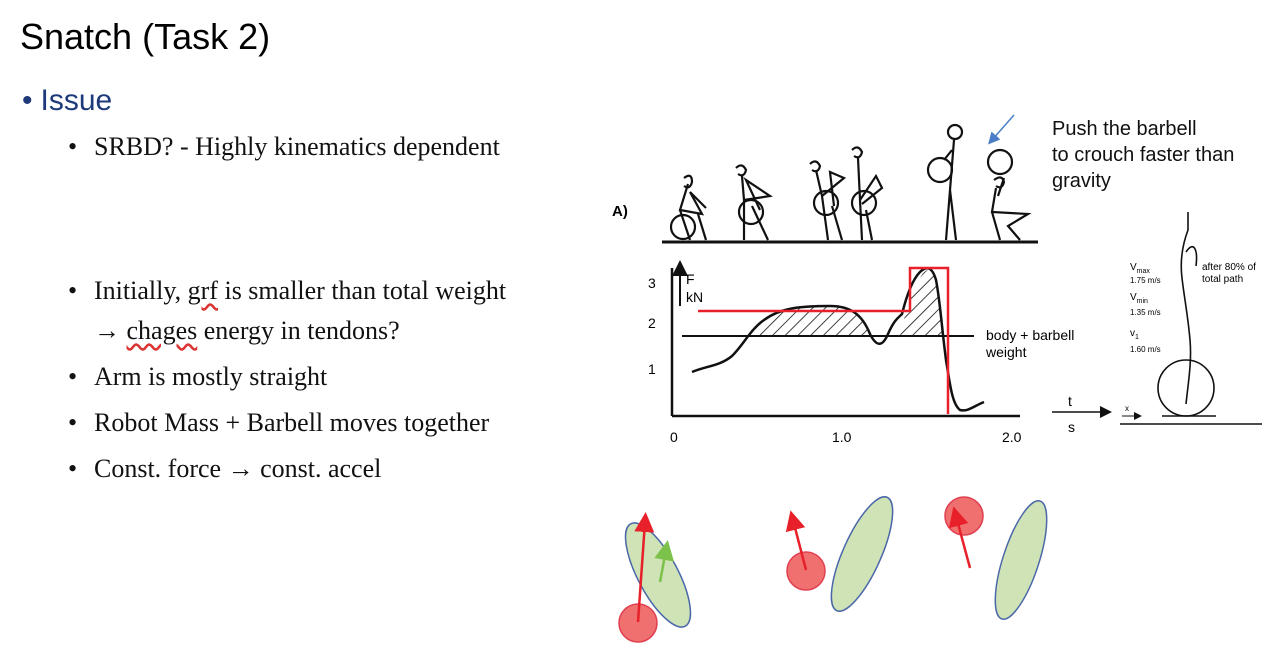 Image resolution: width=1280 pixels, height=660 pixels. Describe the element at coordinates (1001, 129) in the screenshot. I see `push-arrow-icon` at that location.